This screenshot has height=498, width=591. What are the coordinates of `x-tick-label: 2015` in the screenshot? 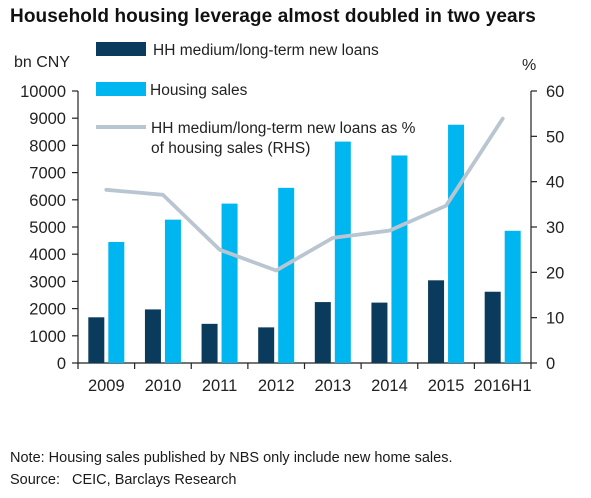 It's located at (446, 386).